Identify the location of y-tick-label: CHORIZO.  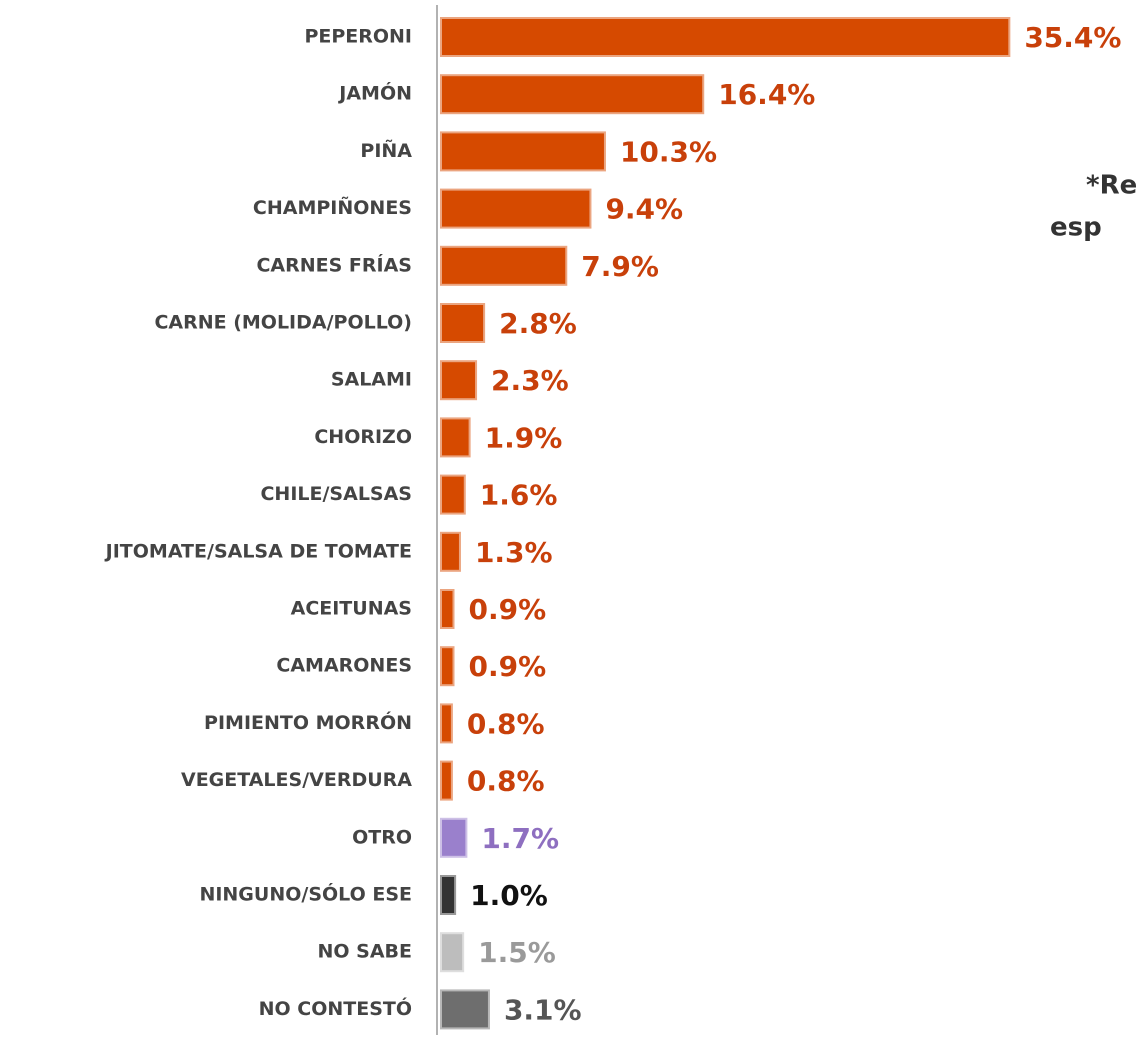
(363, 437).